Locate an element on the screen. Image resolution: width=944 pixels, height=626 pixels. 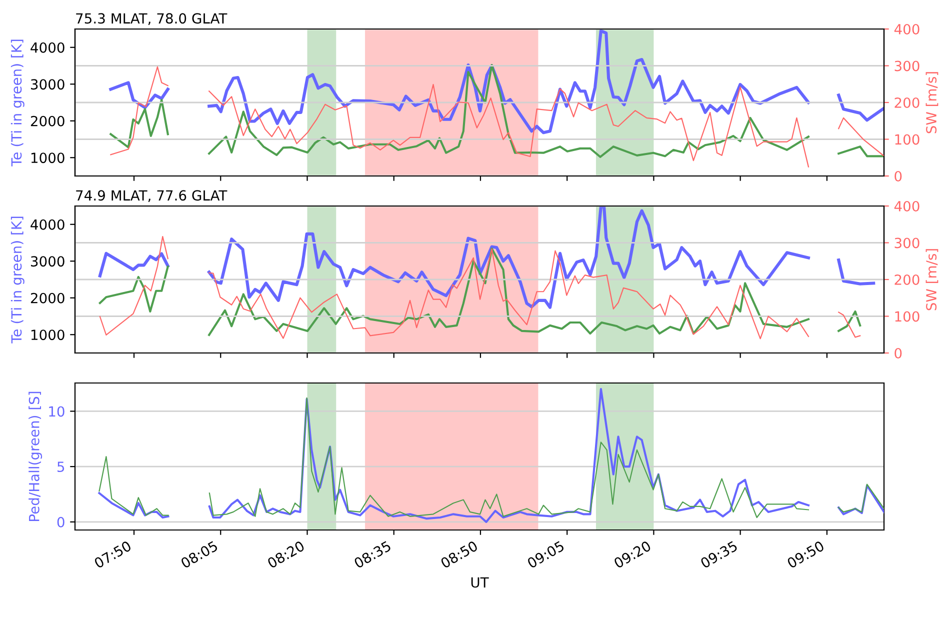
chart-title: 75.3 MLAT, 78.0 GLAT is located at coordinates (152, 19).